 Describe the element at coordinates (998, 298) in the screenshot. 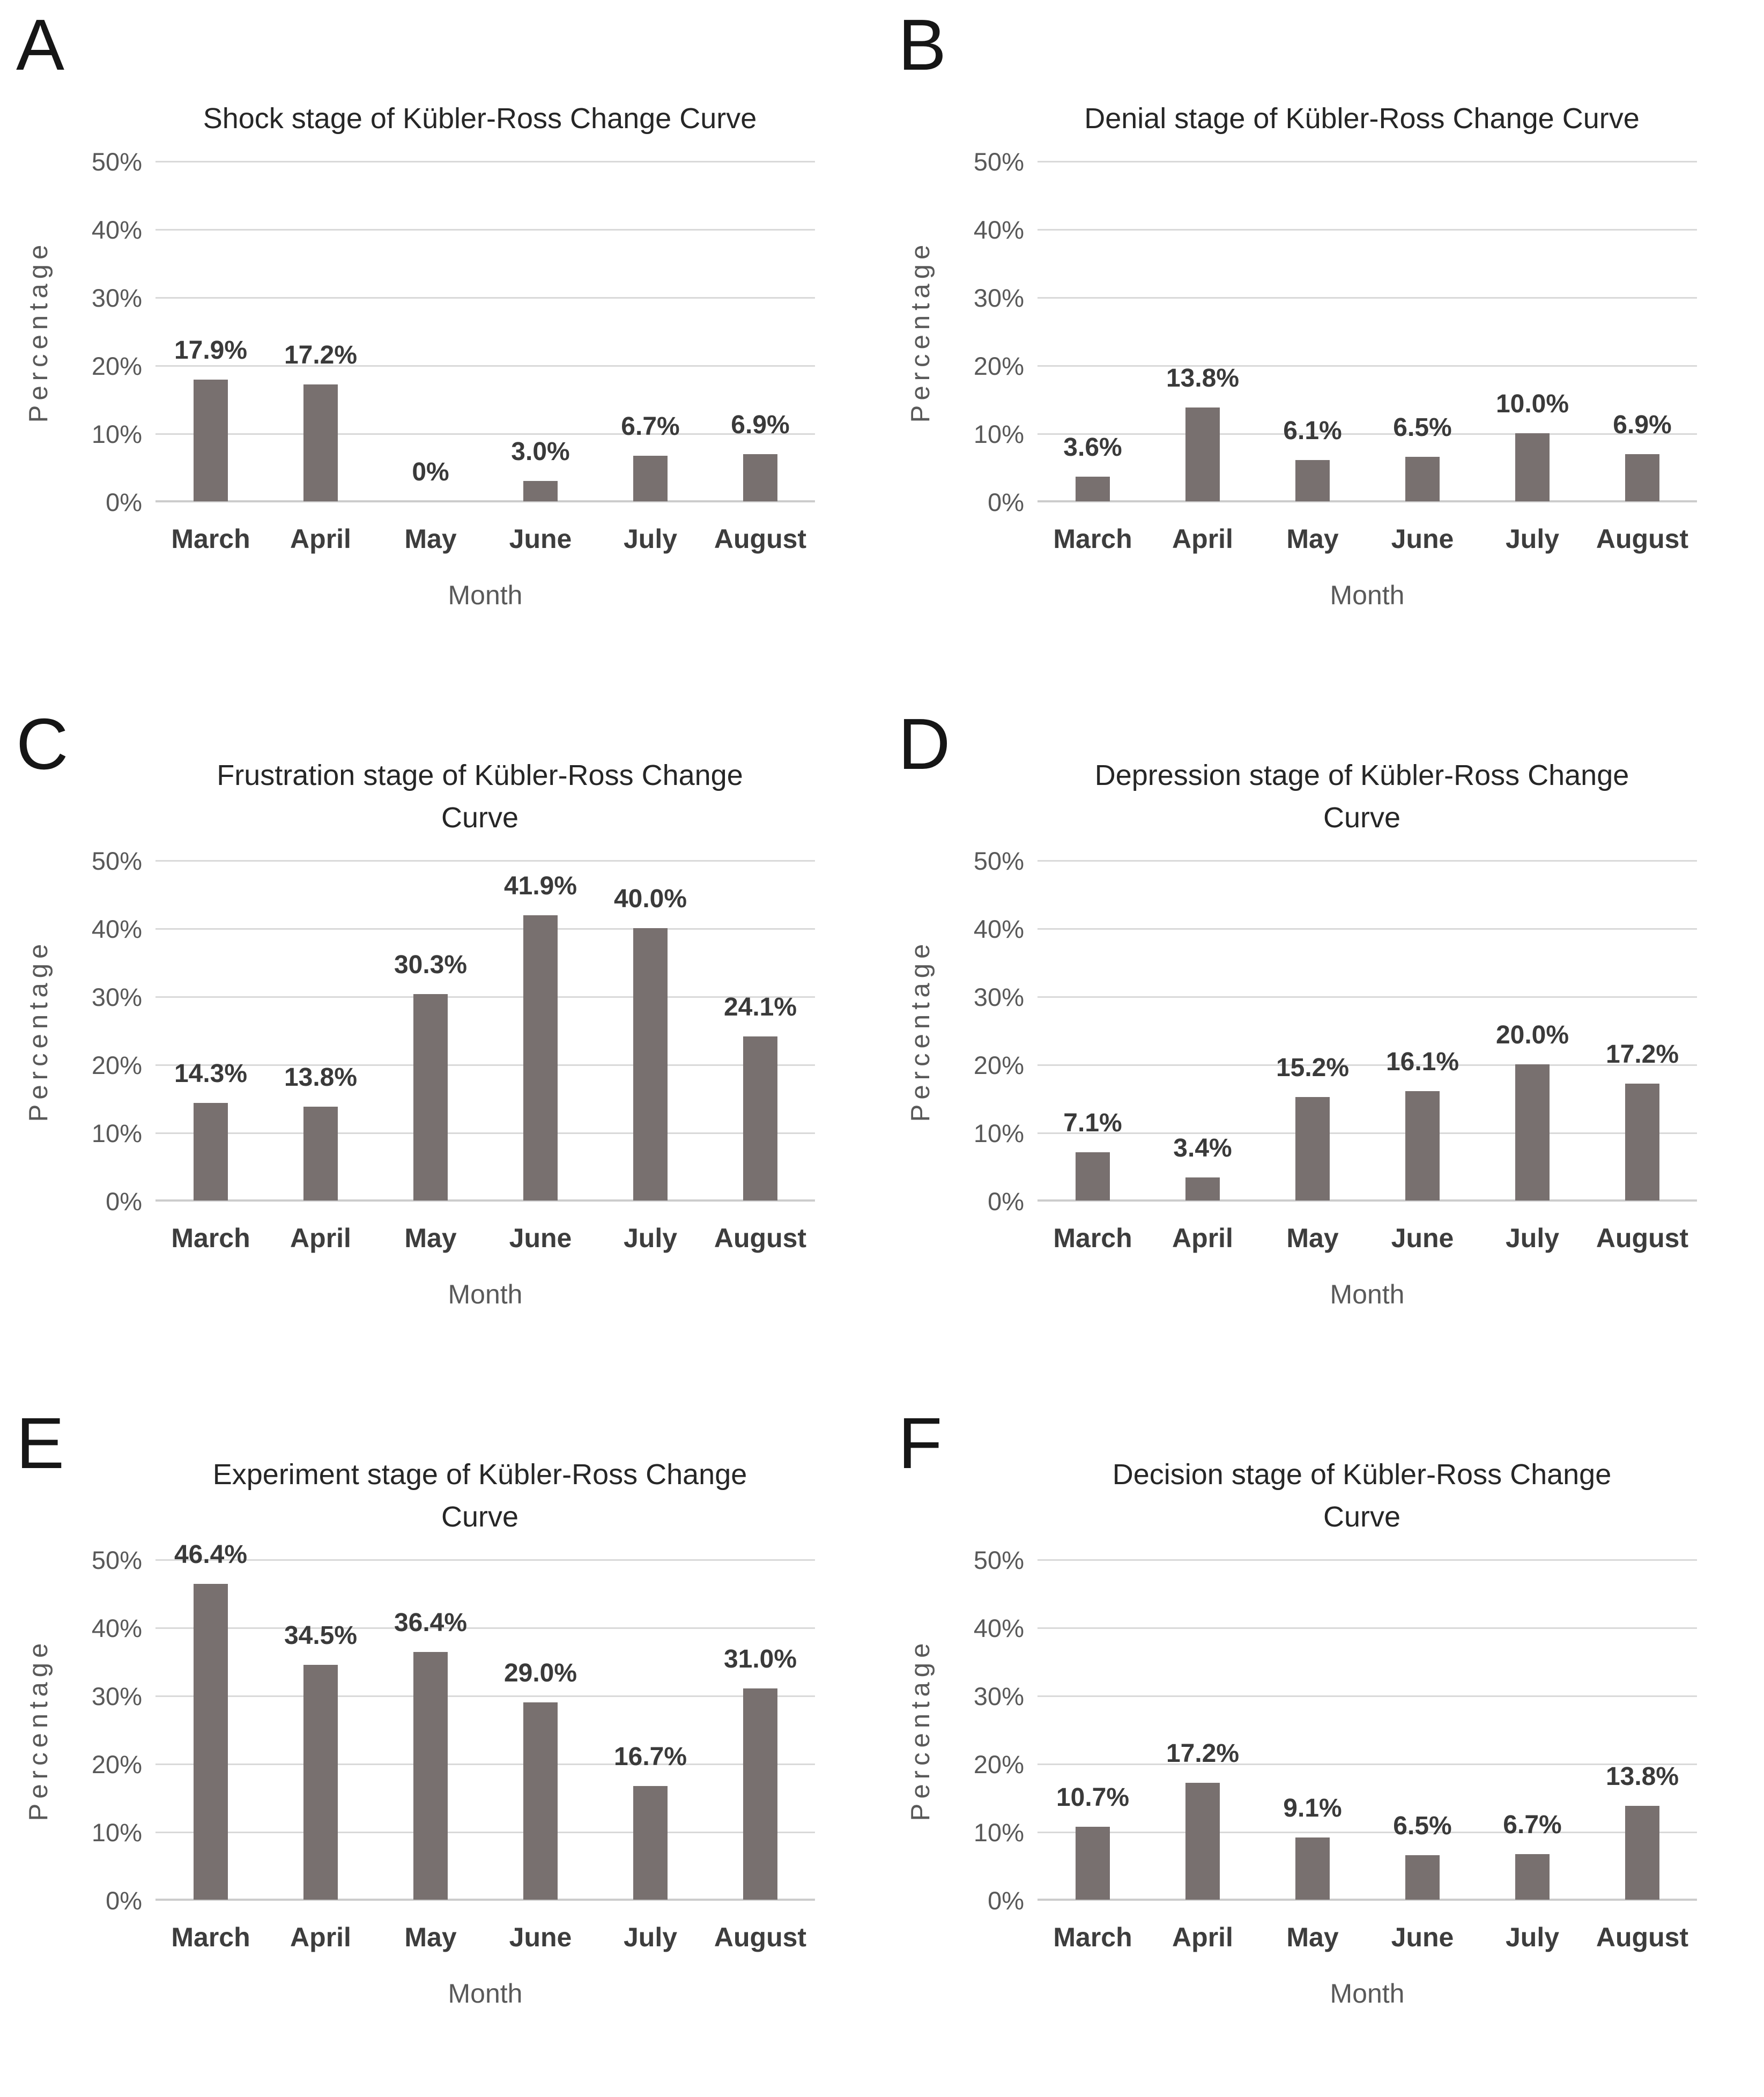

I see `y-tick-label: 30%` at that location.